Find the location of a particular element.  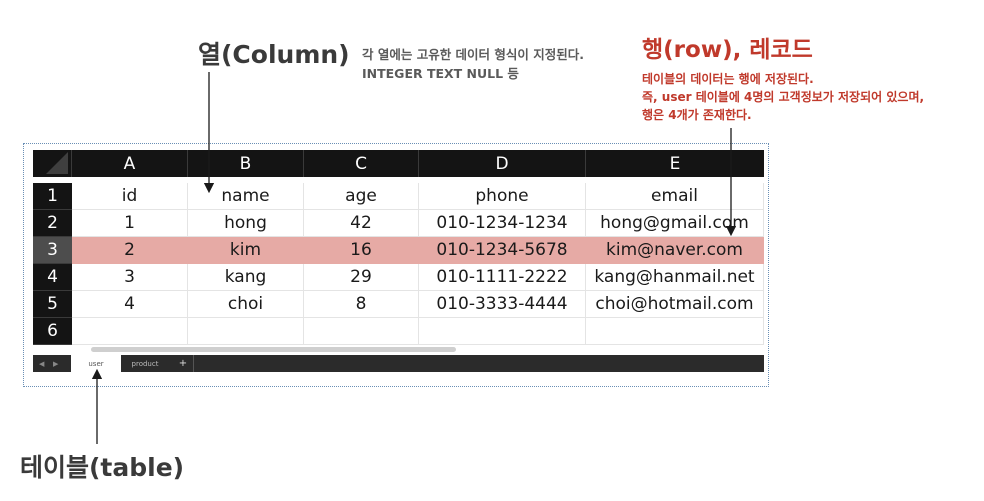

cell-e4: kang@hanmail.net is located at coordinates (675, 277).